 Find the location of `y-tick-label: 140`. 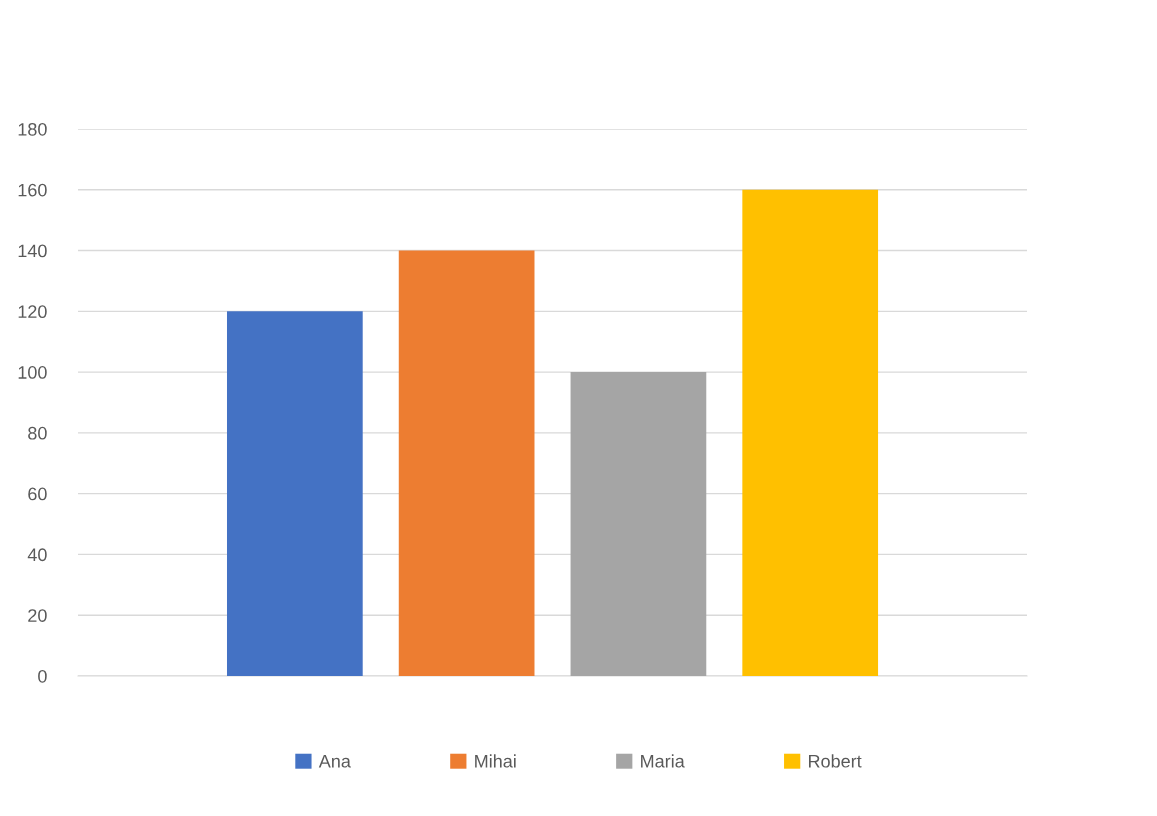

y-tick-label: 140 is located at coordinates (32, 251).